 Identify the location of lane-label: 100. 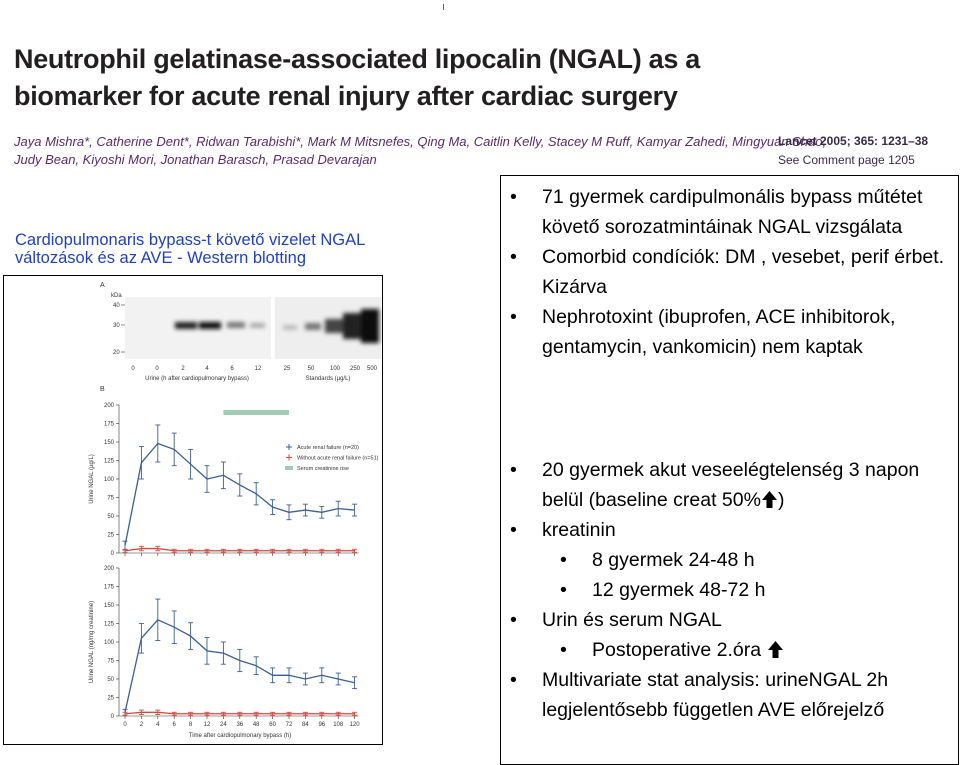
(335, 369).